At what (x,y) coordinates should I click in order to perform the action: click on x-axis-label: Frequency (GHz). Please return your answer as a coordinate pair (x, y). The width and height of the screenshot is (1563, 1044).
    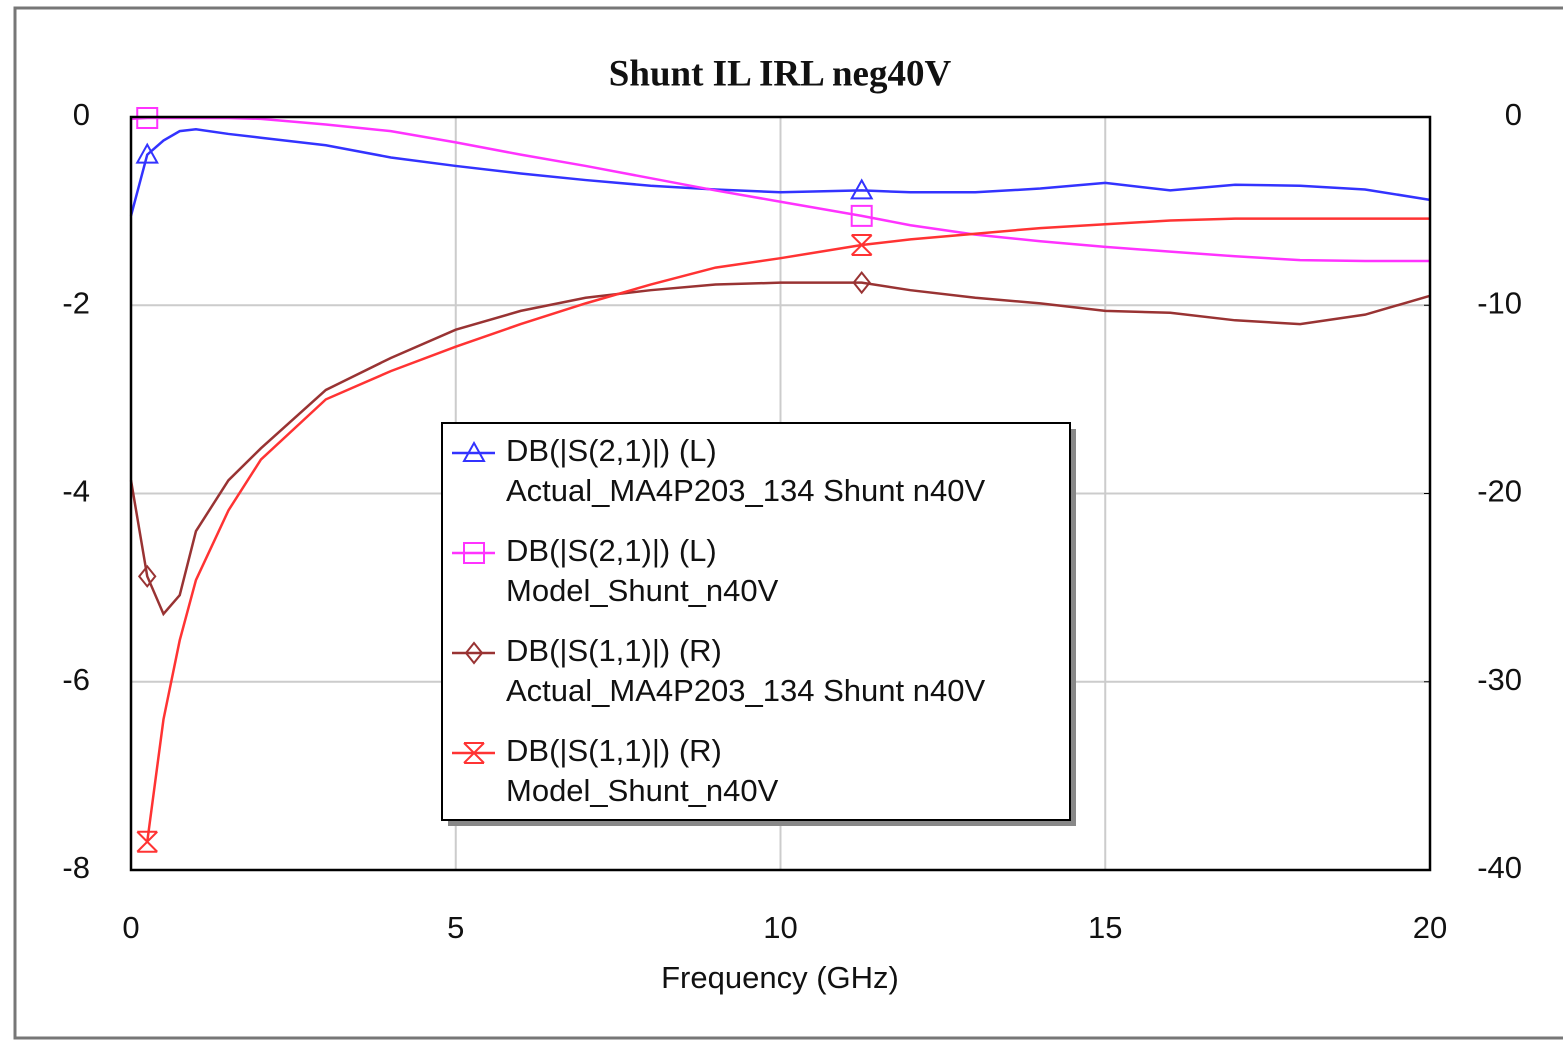
    Looking at the image, I should click on (780, 977).